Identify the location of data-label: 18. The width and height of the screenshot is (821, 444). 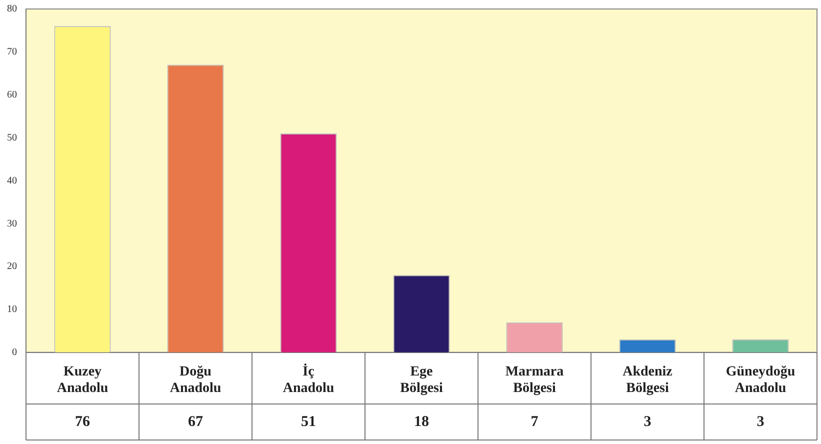
(421, 422).